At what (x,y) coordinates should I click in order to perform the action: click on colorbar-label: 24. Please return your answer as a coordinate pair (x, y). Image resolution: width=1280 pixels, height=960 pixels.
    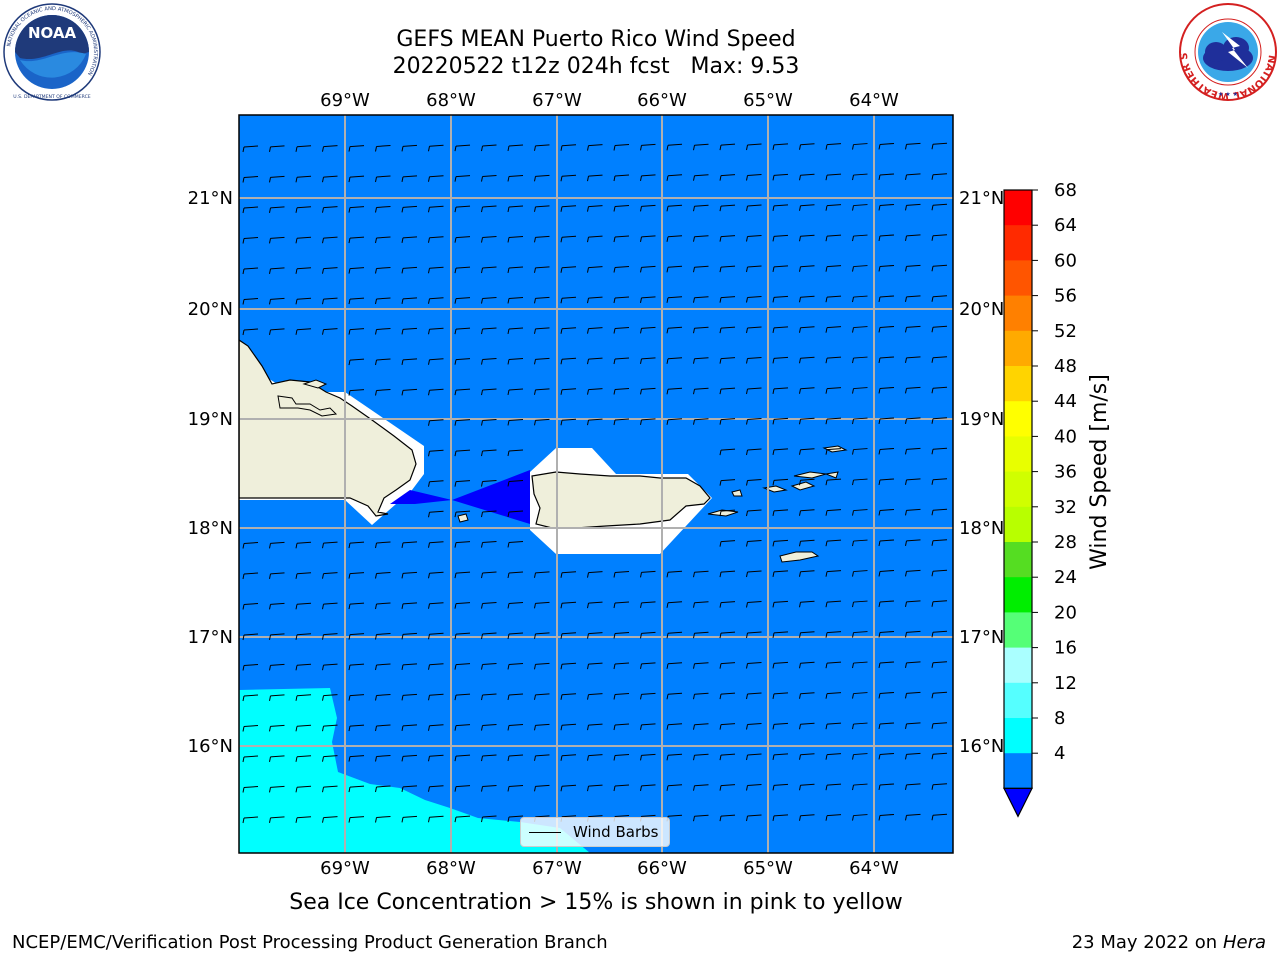
    Looking at the image, I should click on (1065, 577).